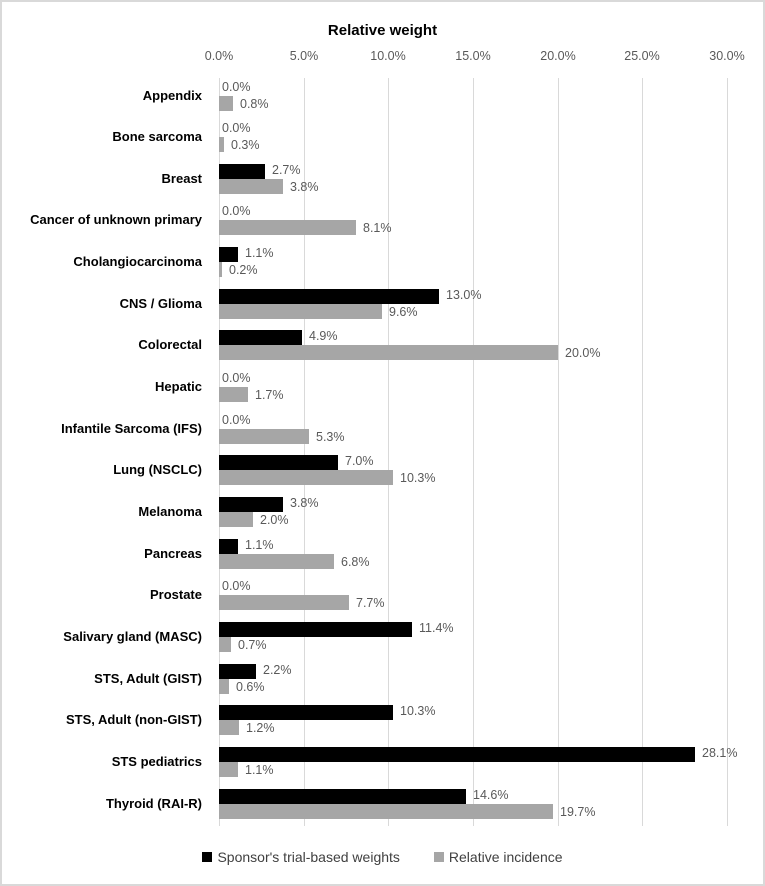 This screenshot has width=765, height=886. Describe the element at coordinates (170, 344) in the screenshot. I see `category-label: Colorectal` at that location.